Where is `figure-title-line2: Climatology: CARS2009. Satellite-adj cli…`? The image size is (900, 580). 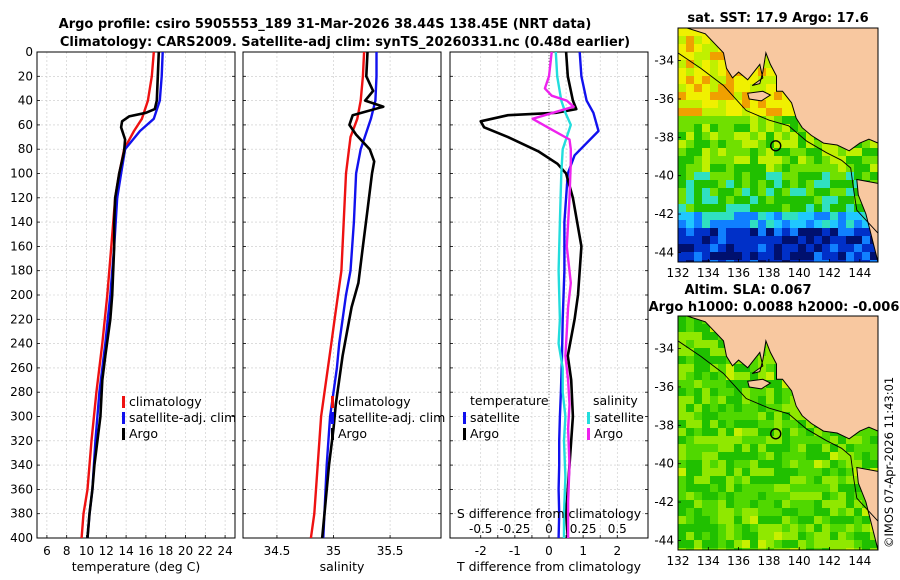
figure-title-line2: Climatology: CARS2009. Satellite-adj cli… is located at coordinates (345, 42).